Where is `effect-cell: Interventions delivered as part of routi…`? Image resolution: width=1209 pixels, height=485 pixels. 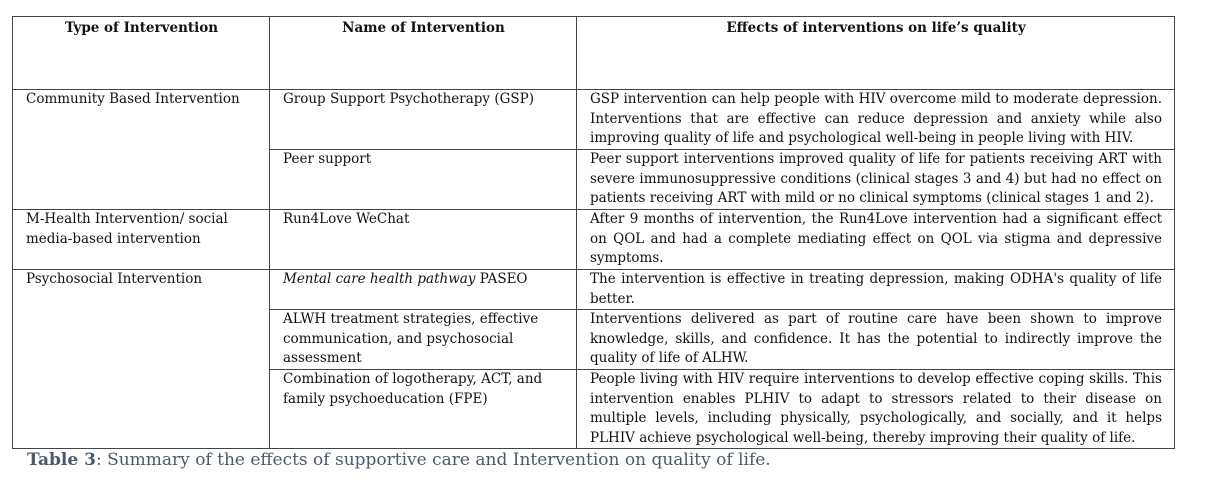
effect-cell: Interventions delivered as part of routi… is located at coordinates (875, 339).